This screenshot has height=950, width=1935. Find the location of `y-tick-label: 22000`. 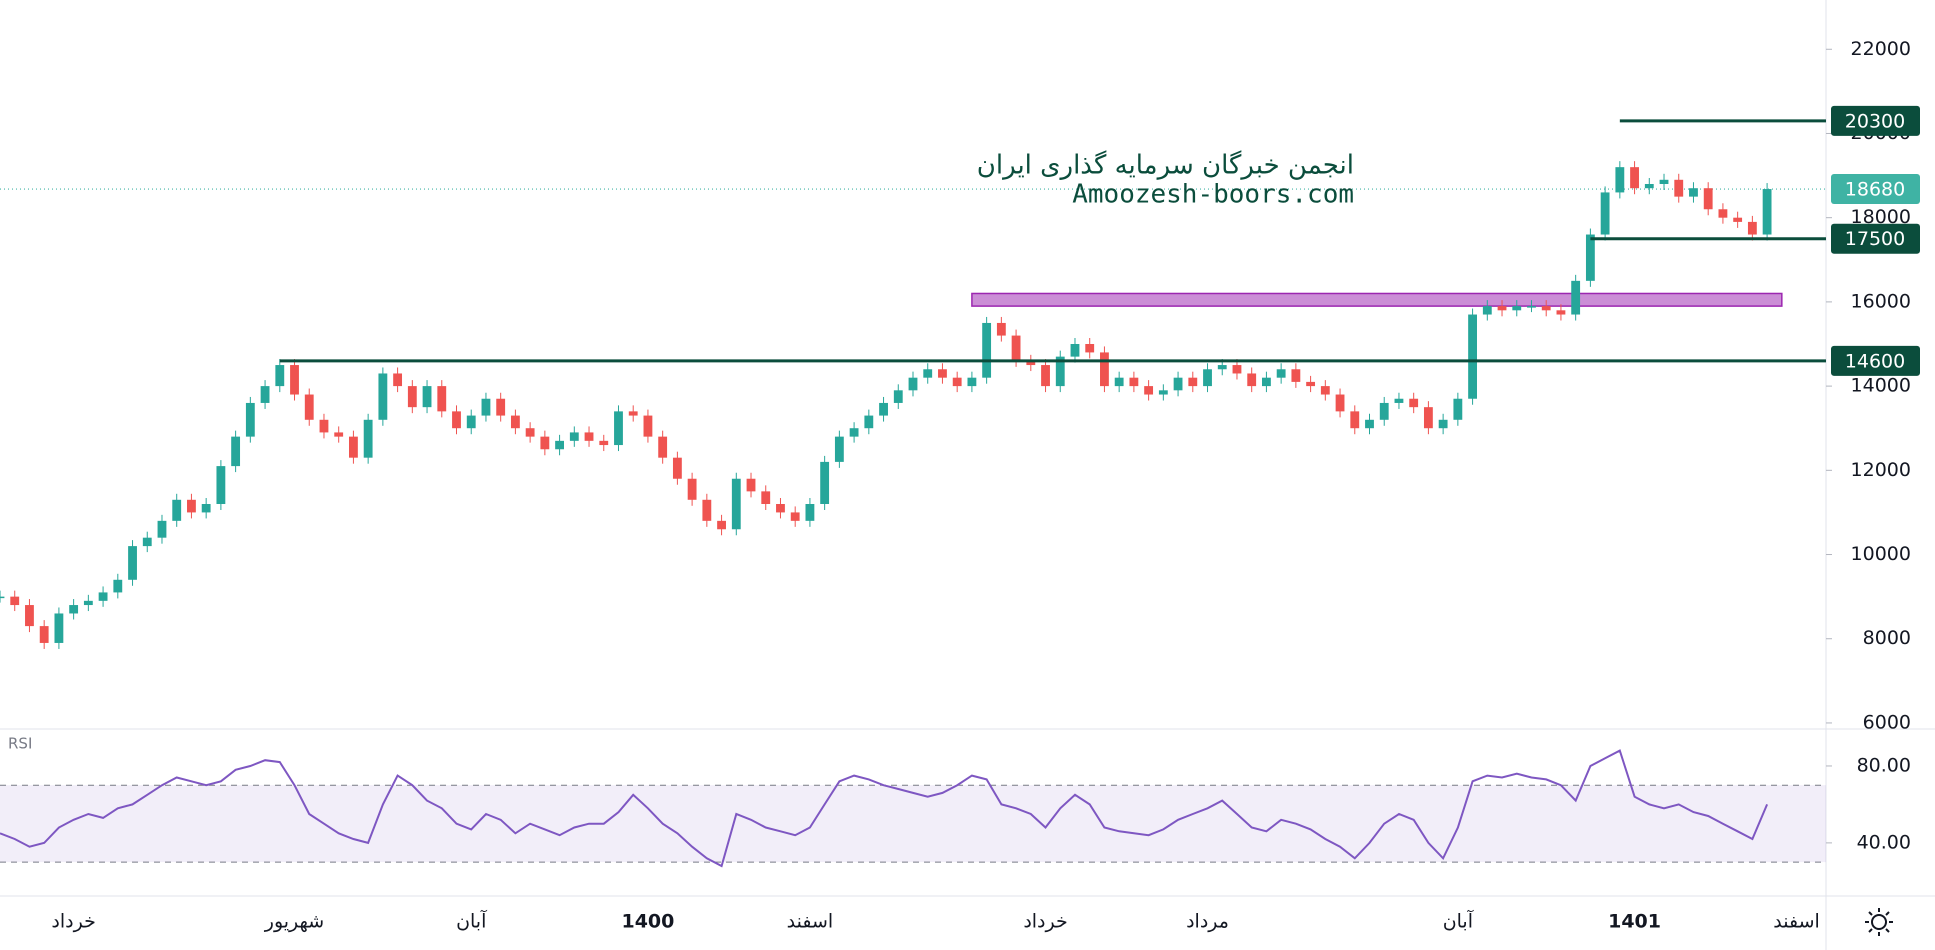

y-tick-label: 22000 is located at coordinates (1881, 49).